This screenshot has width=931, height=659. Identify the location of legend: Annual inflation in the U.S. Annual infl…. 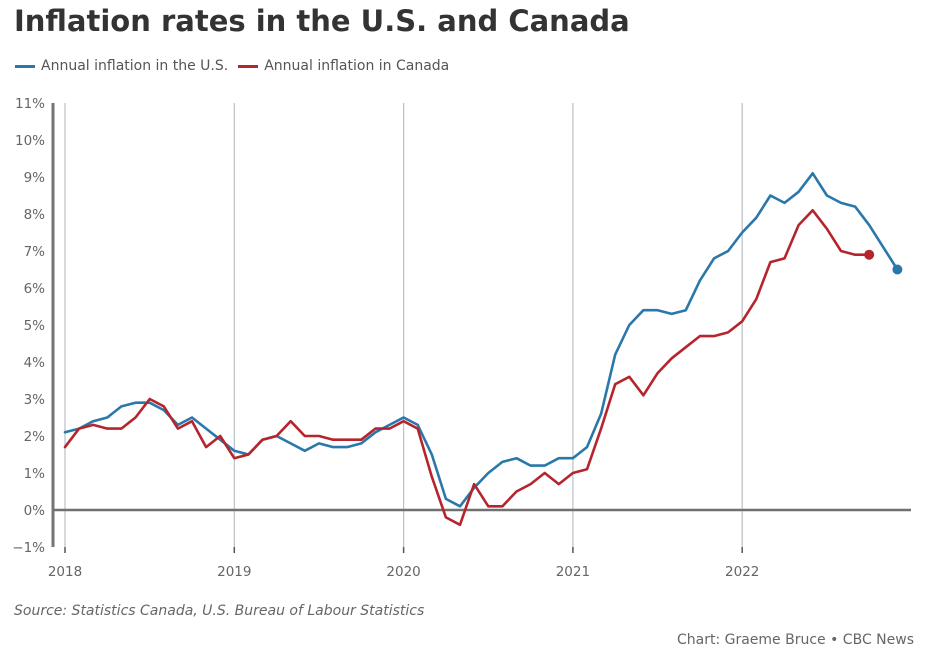
(237, 66).